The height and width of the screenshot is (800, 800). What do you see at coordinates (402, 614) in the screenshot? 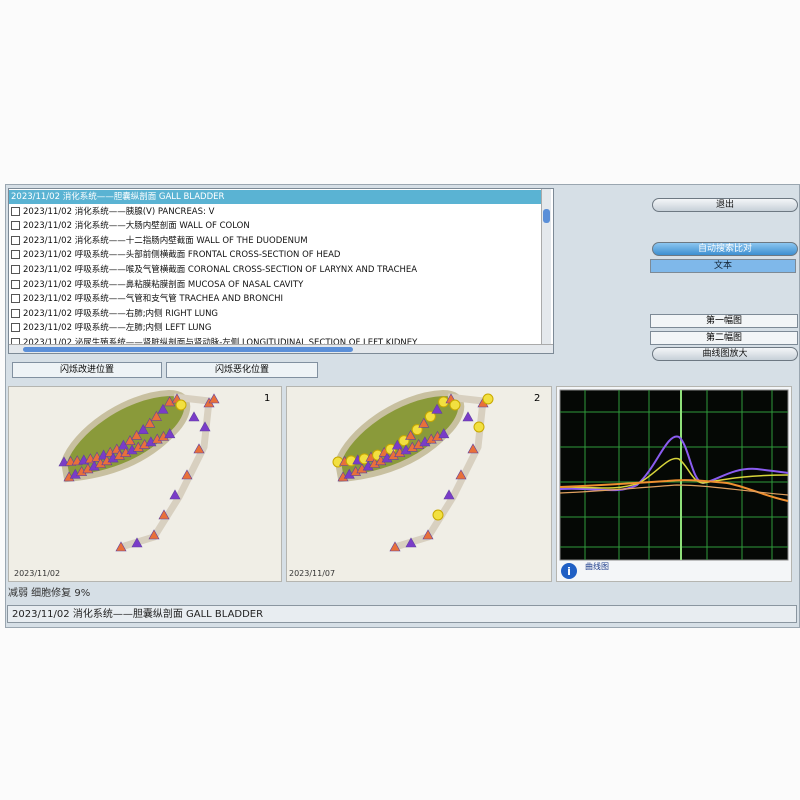
I see `footer-bar: 2023/11/02 消化系统——胆囊纵剖面 GALL BLADDER` at bounding box center [402, 614].